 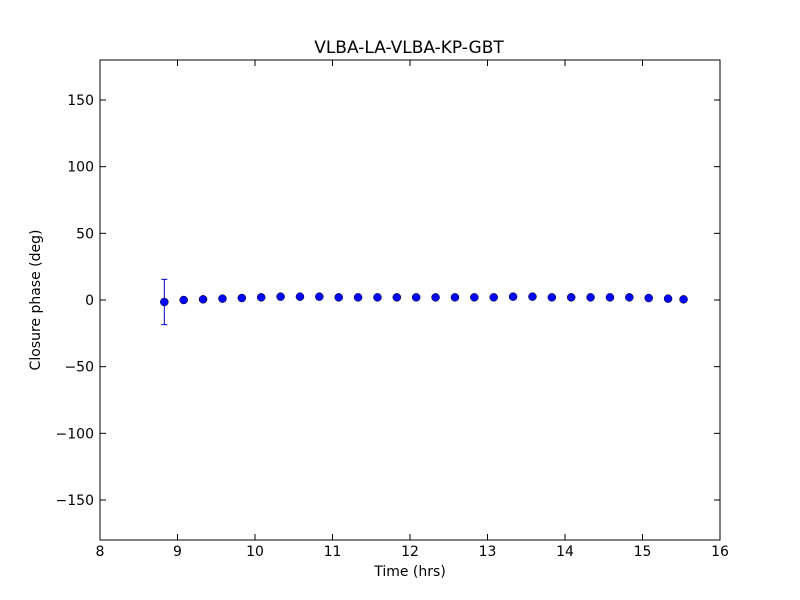 I want to click on x-tick-label: 16, so click(x=720, y=552).